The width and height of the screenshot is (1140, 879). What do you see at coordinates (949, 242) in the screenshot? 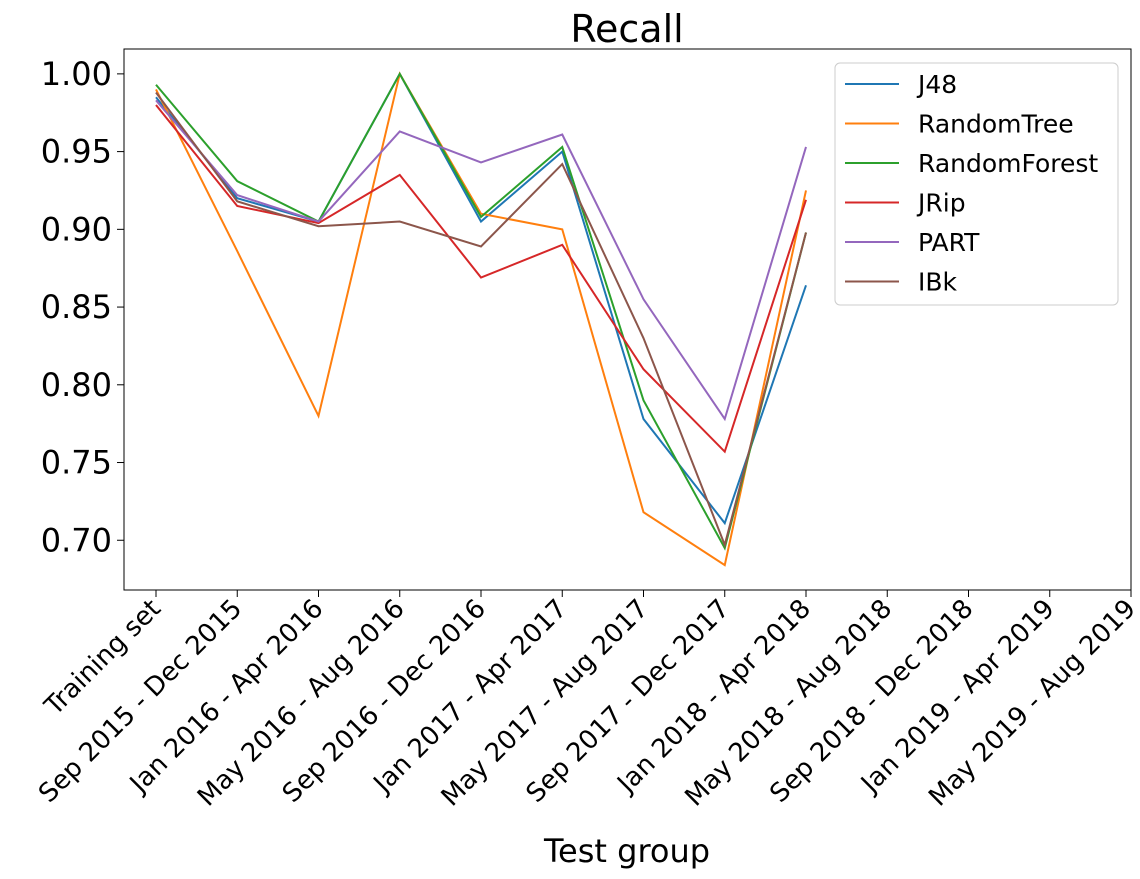
I see `legend-label: PART` at bounding box center [949, 242].